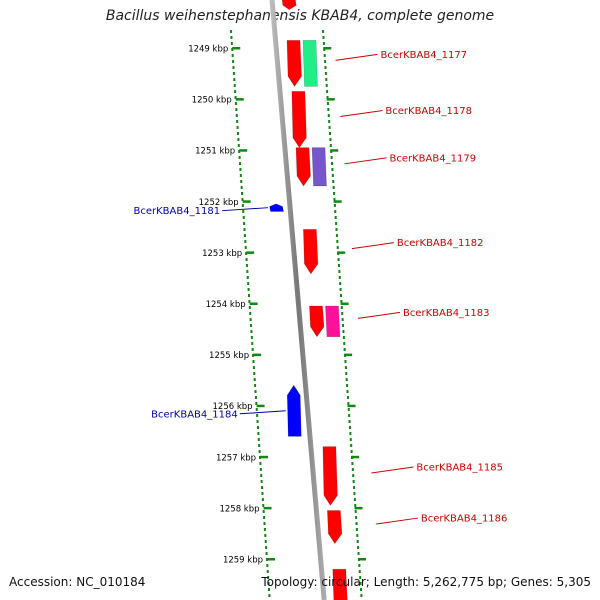  I want to click on genes, so click(308, 300).